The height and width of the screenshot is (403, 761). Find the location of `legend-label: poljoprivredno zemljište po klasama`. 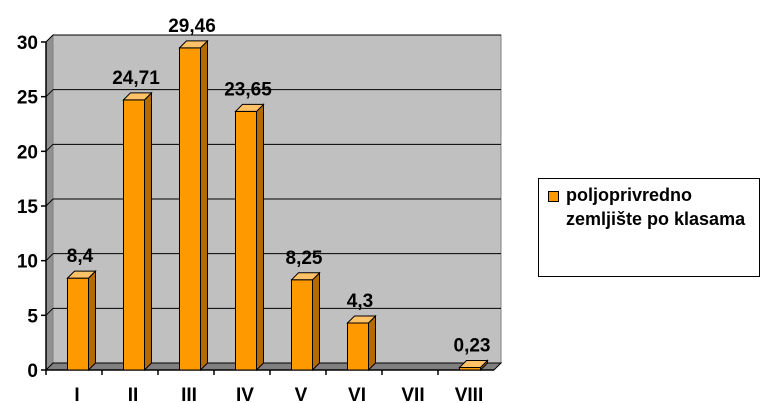

legend-label: poljoprivredno zemljište po klasama is located at coordinates (656, 207).